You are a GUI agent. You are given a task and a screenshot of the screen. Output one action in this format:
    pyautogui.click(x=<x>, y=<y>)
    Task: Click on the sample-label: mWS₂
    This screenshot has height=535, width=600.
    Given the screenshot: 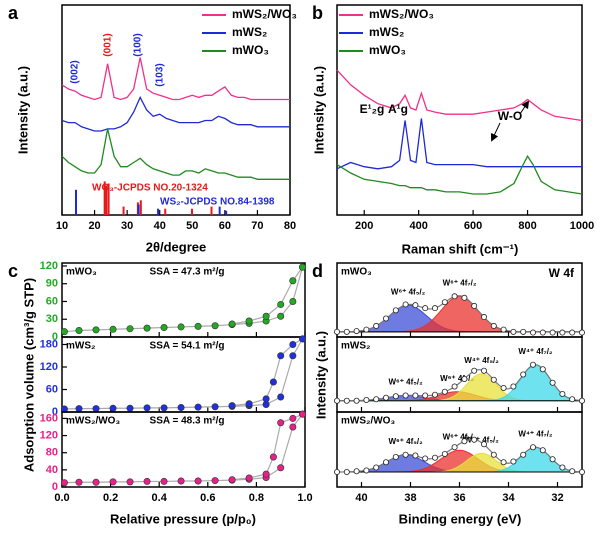 What is the action you would take?
    pyautogui.click(x=80, y=346)
    